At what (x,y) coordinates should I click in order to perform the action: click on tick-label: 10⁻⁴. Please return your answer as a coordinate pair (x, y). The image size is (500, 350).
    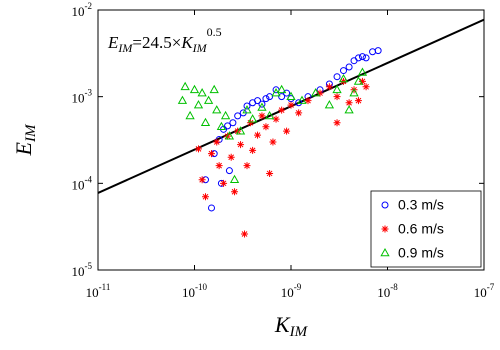
    Looking at the image, I should click on (82, 183).